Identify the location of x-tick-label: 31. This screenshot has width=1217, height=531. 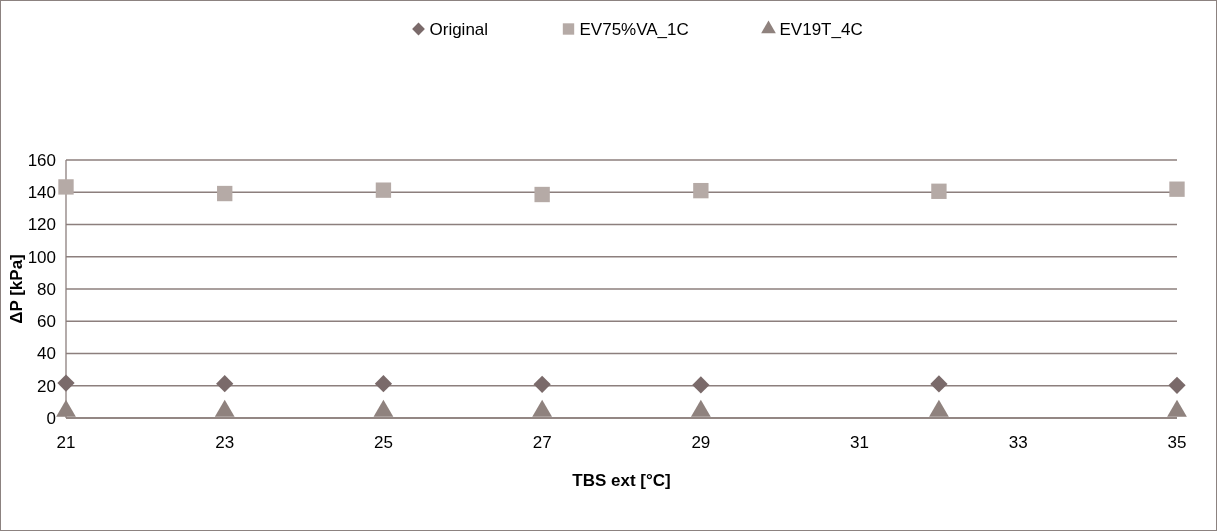
(860, 442).